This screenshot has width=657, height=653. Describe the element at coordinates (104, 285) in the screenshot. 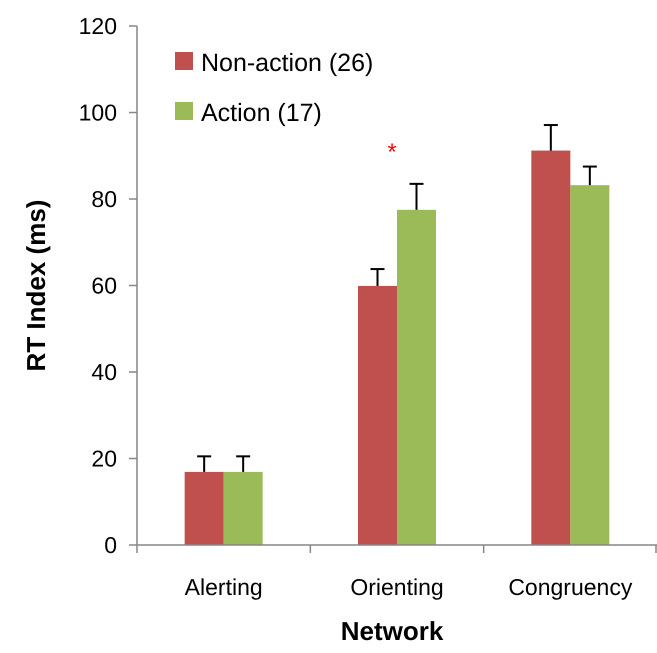

I see `y-tick-label: 60` at that location.